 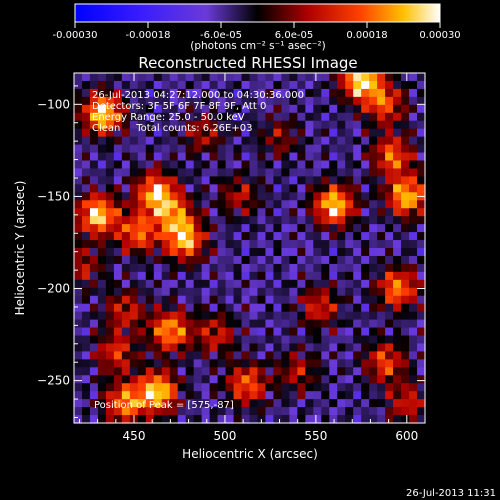 What do you see at coordinates (168, 117) in the screenshot?
I see `annotation-energy: Energy Range: 25.0 - 50.0 keV` at bounding box center [168, 117].